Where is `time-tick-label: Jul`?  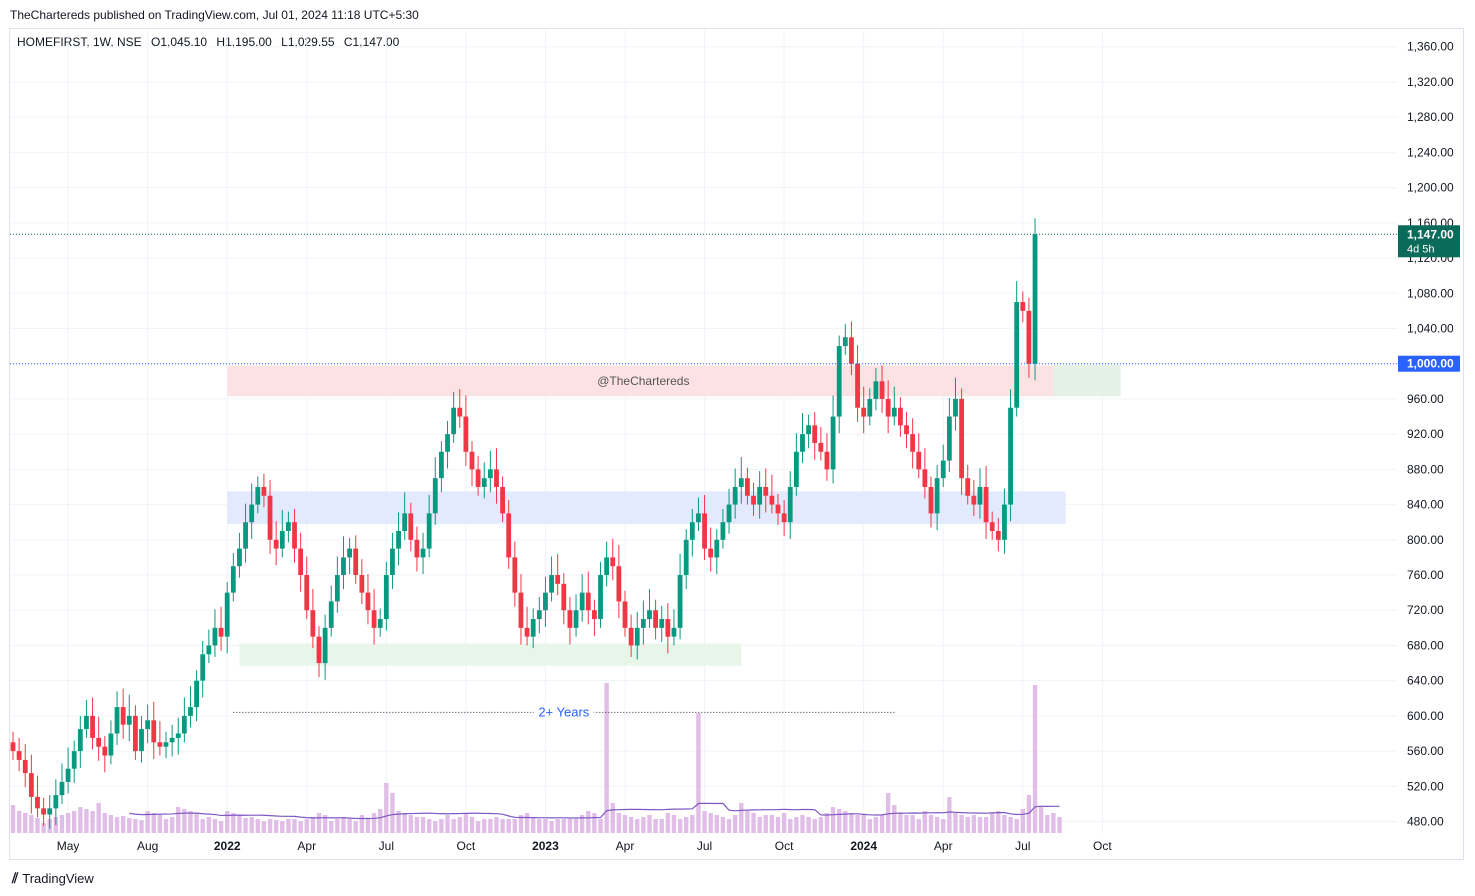
time-tick-label: Jul is located at coordinates (1022, 846).